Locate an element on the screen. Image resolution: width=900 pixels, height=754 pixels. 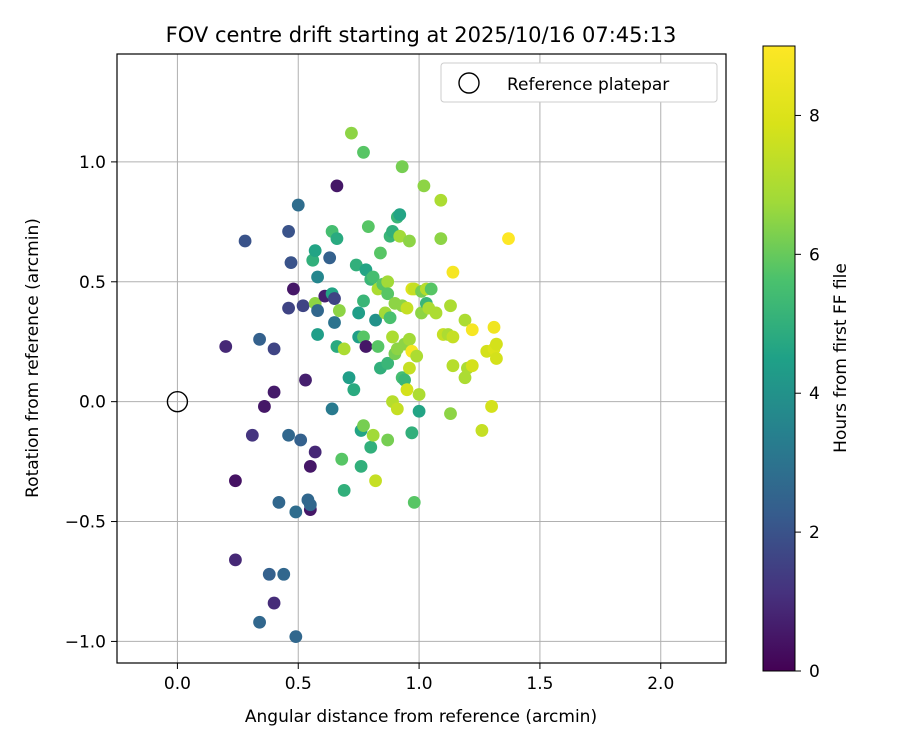
x-tick-label: 1.5 is located at coordinates (539, 684).